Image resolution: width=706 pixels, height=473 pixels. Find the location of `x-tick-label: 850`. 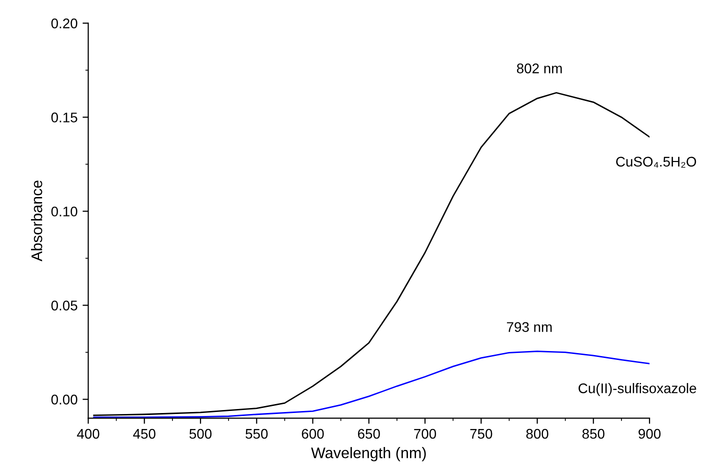

x-tick-label: 850 is located at coordinates (593, 433).